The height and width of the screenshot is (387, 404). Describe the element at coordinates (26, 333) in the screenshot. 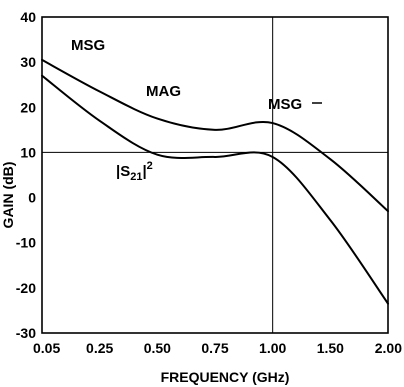

I see `y-tick-label: -30` at that location.